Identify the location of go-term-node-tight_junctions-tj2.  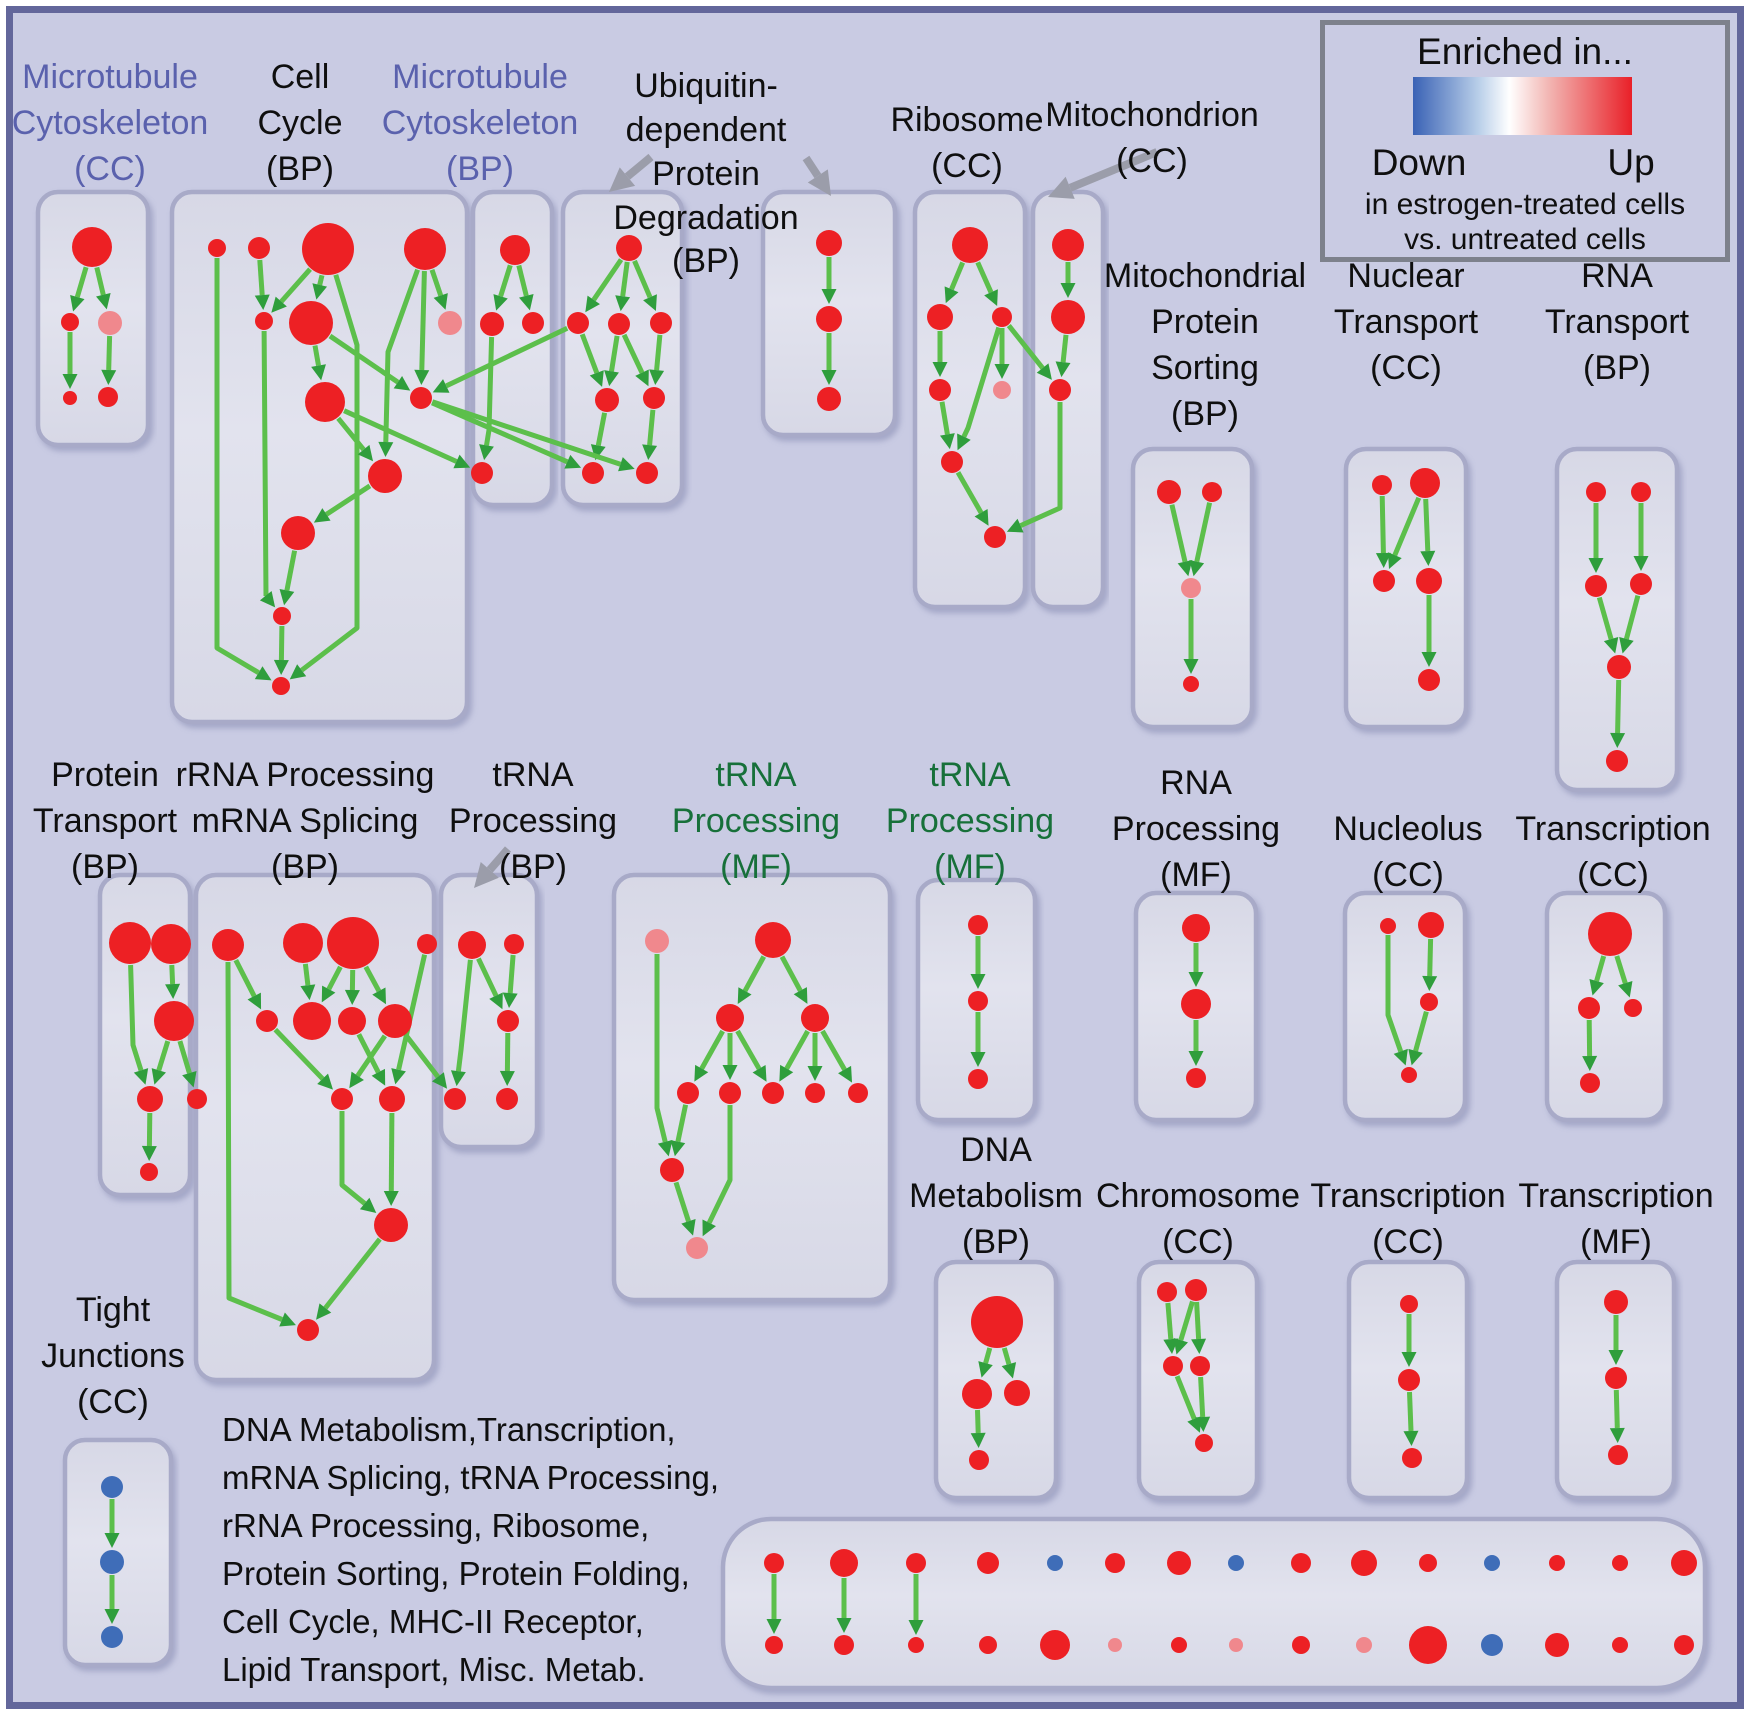
(112, 1562).